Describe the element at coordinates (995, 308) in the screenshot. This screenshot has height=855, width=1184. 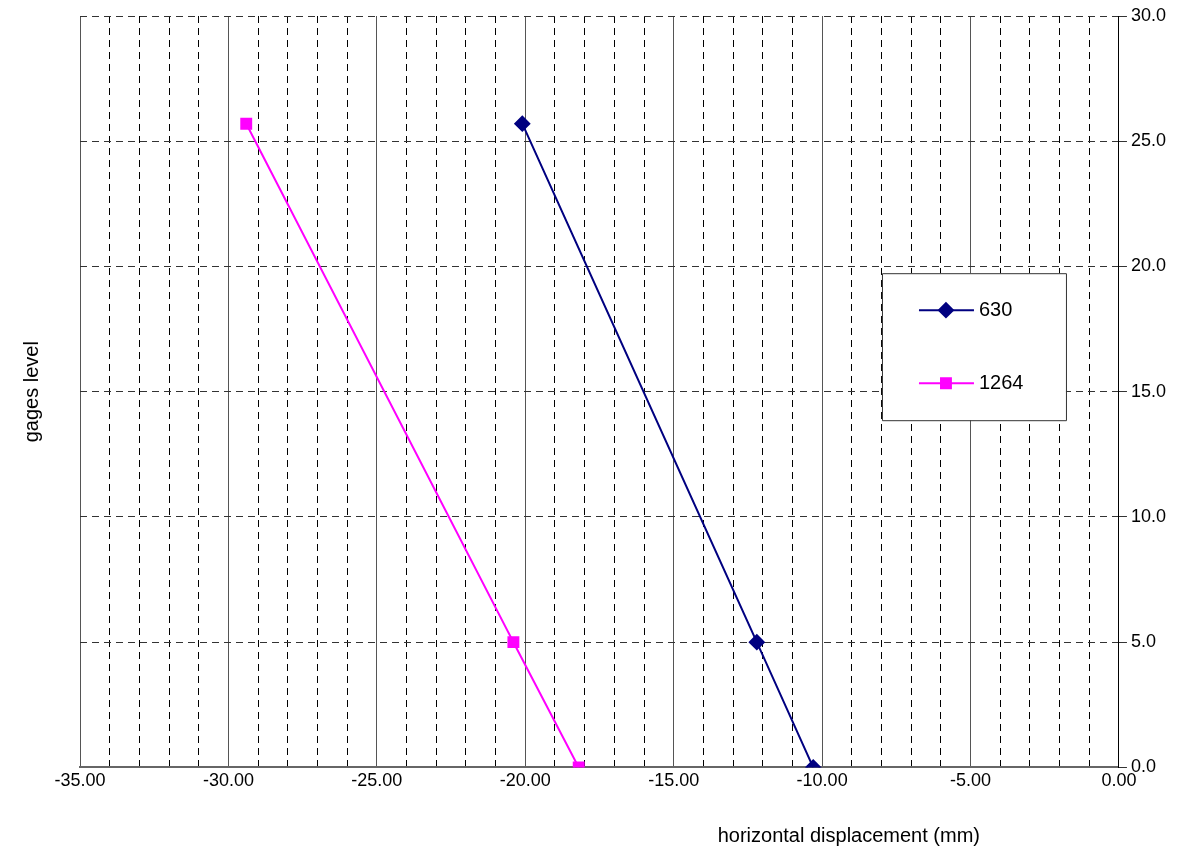
I see `legend-label: 630` at that location.